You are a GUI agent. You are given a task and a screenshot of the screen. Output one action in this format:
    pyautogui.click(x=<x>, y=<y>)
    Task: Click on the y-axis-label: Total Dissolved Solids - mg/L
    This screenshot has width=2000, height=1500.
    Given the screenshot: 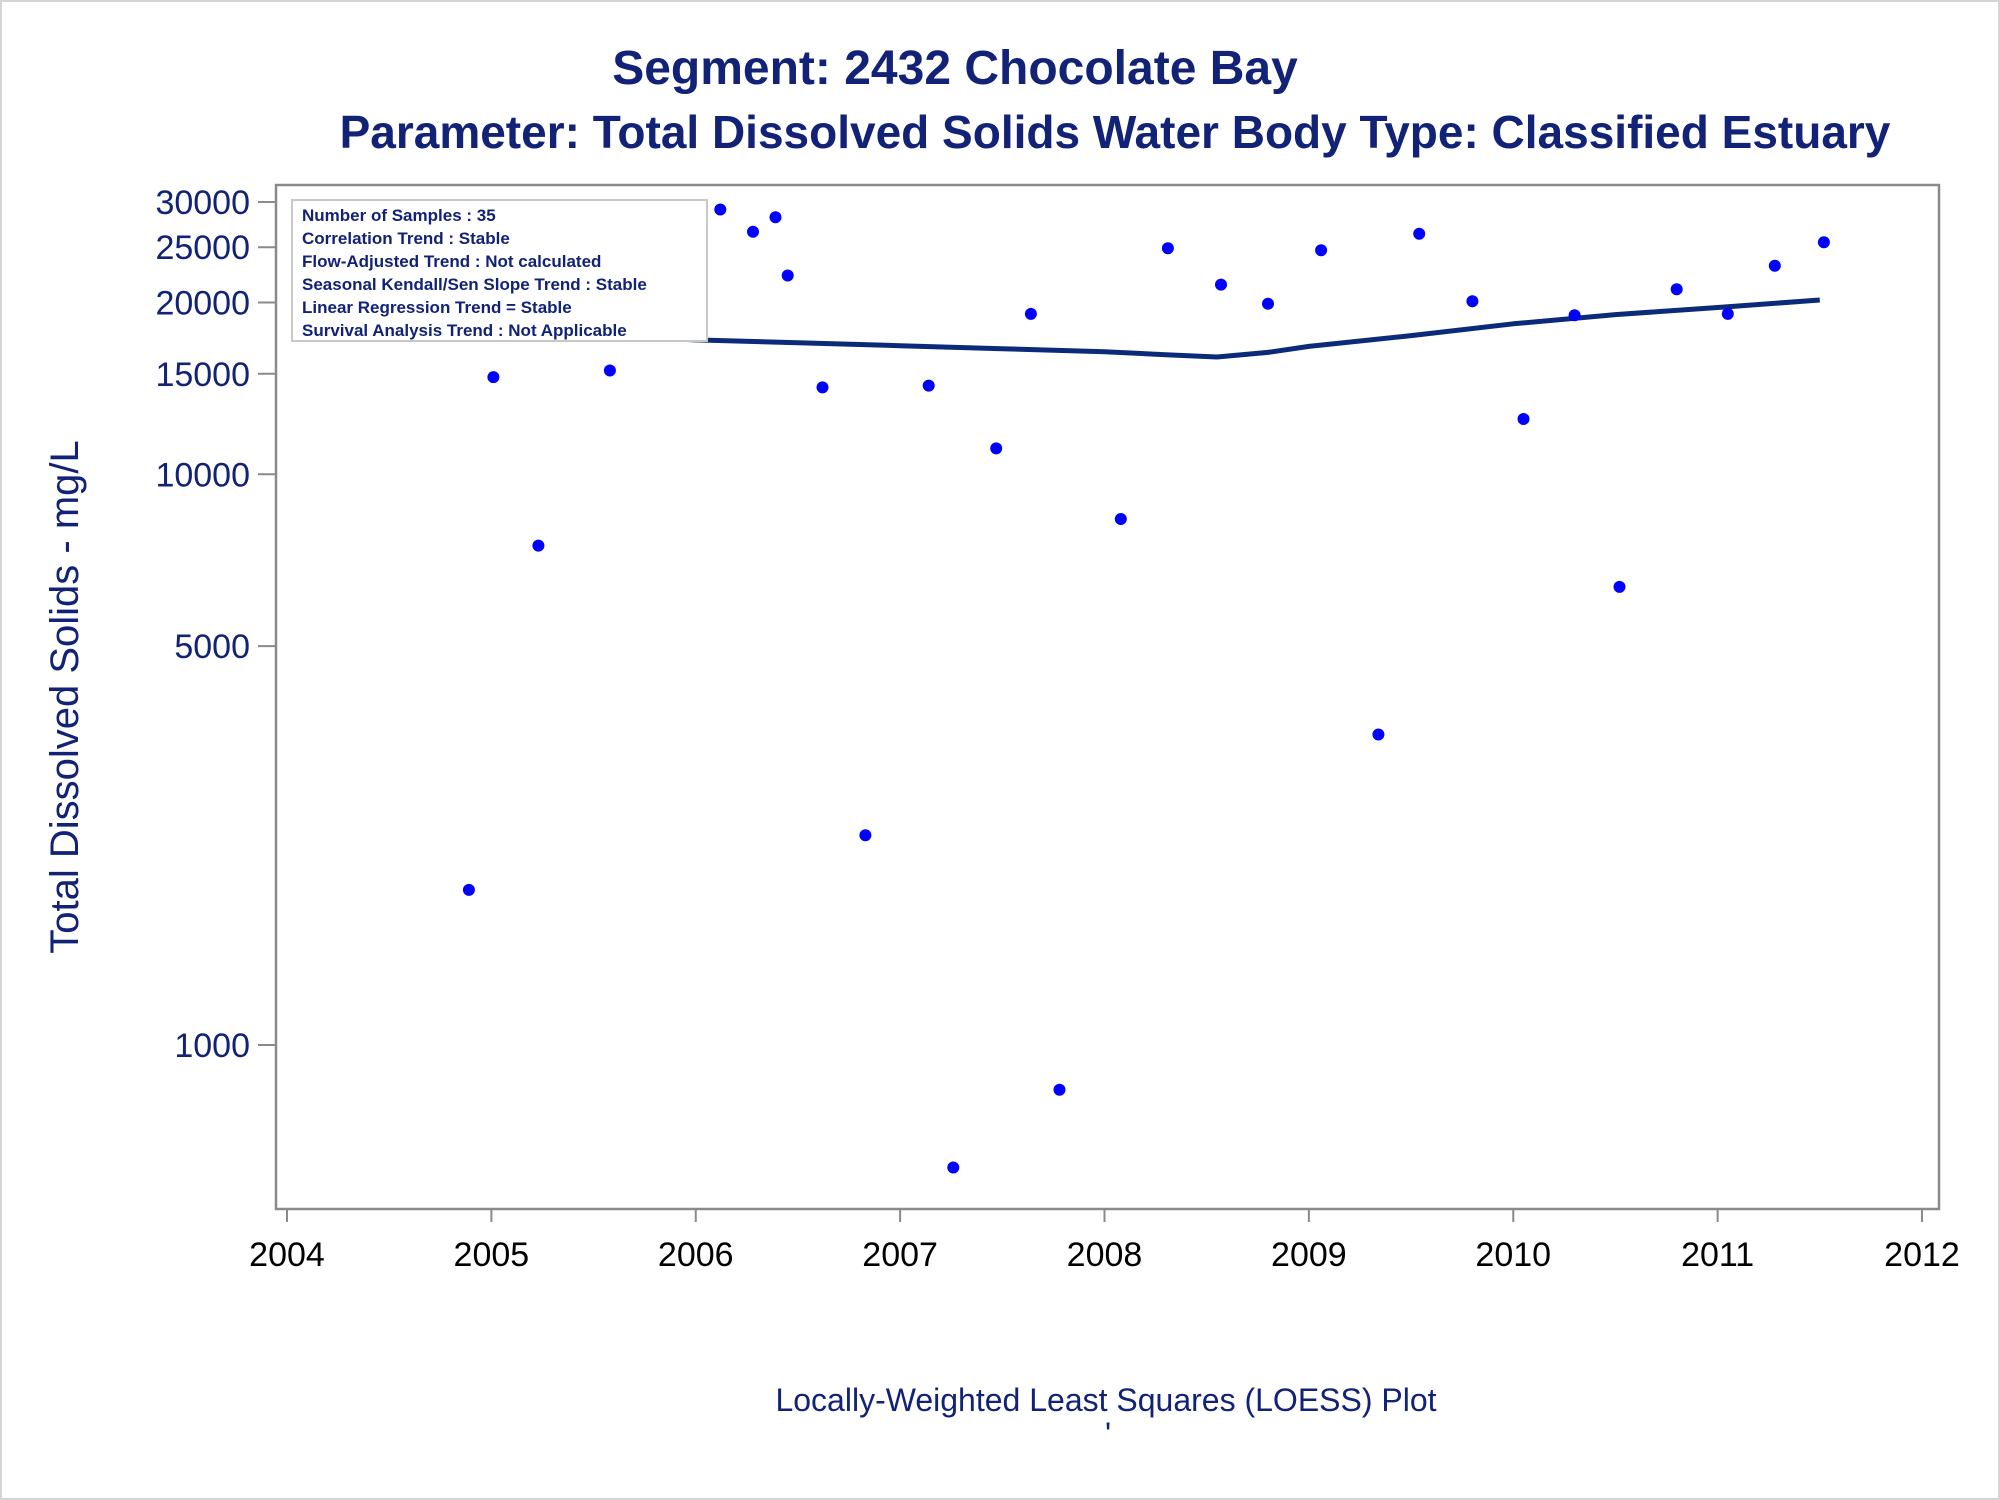 What is the action you would take?
    pyautogui.click(x=65, y=697)
    